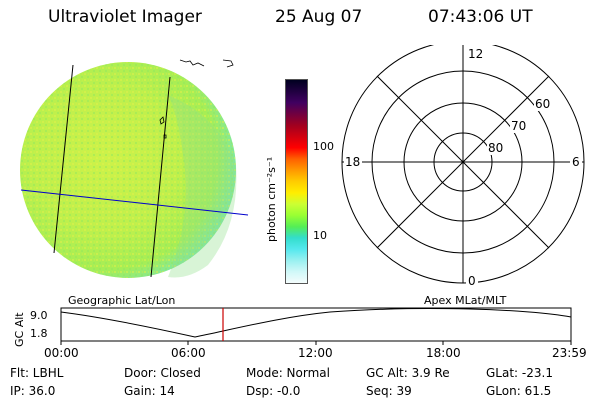 The image size is (600, 400). What do you see at coordinates (352, 162) in the screenshot?
I see `mlt-label-18: 18` at bounding box center [352, 162].